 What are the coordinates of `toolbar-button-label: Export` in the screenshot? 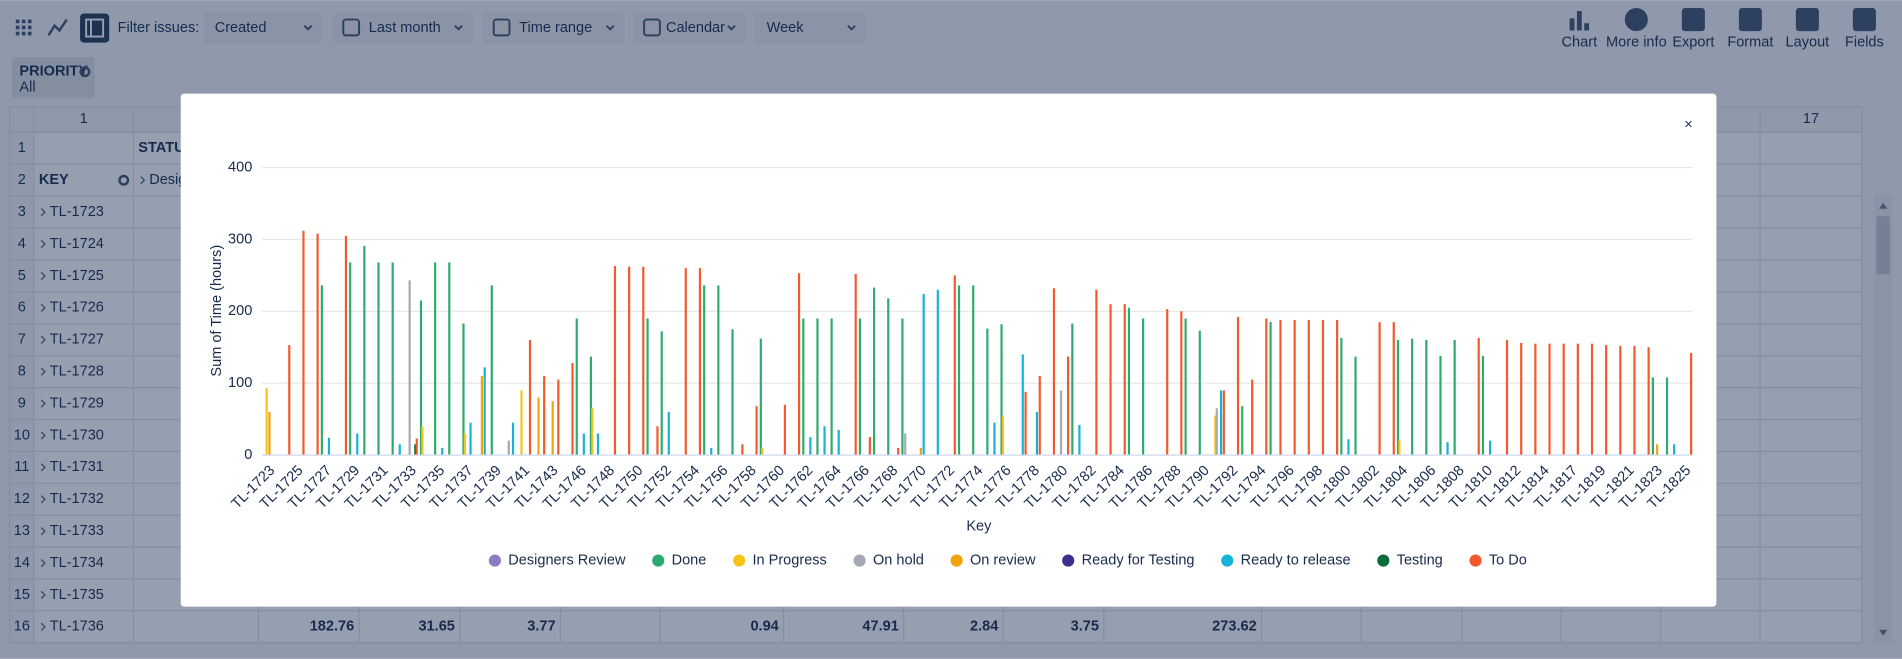 It's located at (1693, 42).